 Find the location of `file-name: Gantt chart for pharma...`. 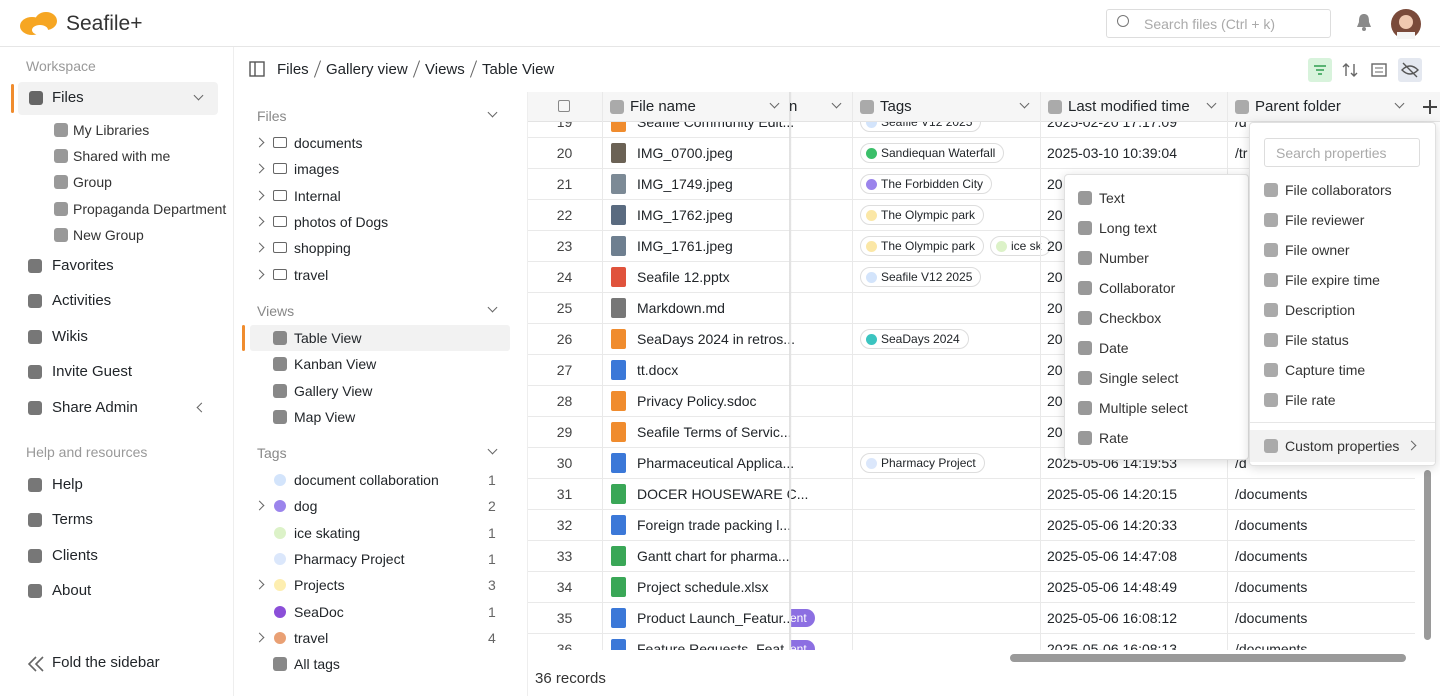

file-name: Gantt chart for pharma... is located at coordinates (713, 556).